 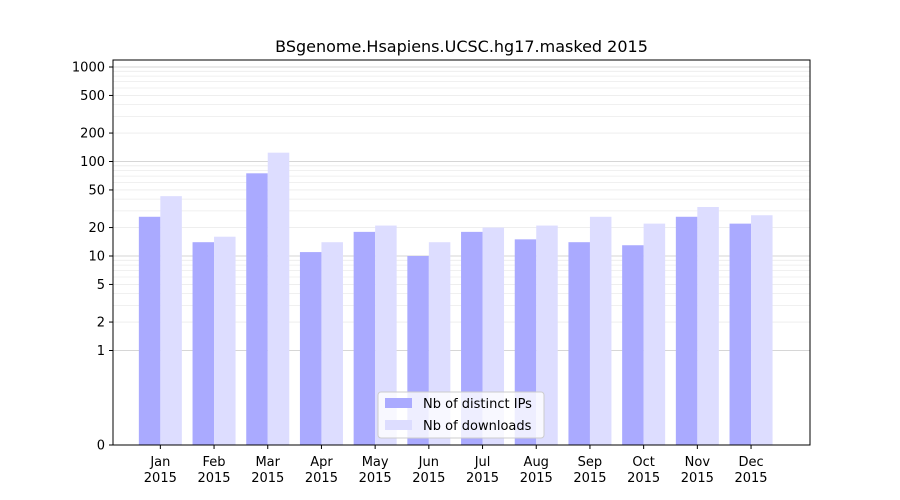 What do you see at coordinates (101, 323) in the screenshot?
I see `y-tick-label: 2` at bounding box center [101, 323].